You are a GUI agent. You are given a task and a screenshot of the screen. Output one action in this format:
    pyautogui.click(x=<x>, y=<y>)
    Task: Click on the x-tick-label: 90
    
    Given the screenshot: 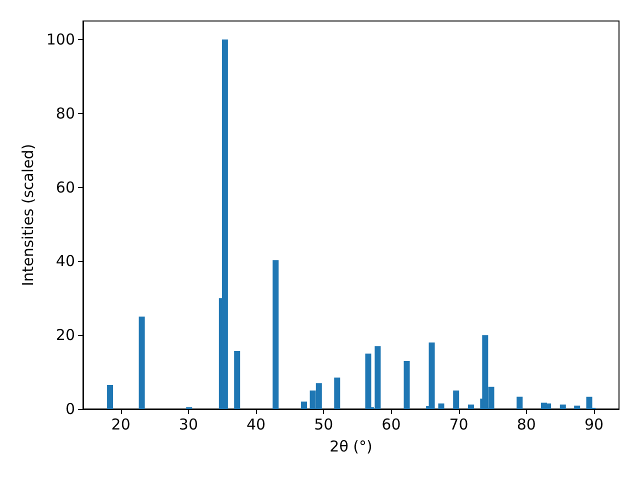 What is the action you would take?
    pyautogui.click(x=594, y=425)
    